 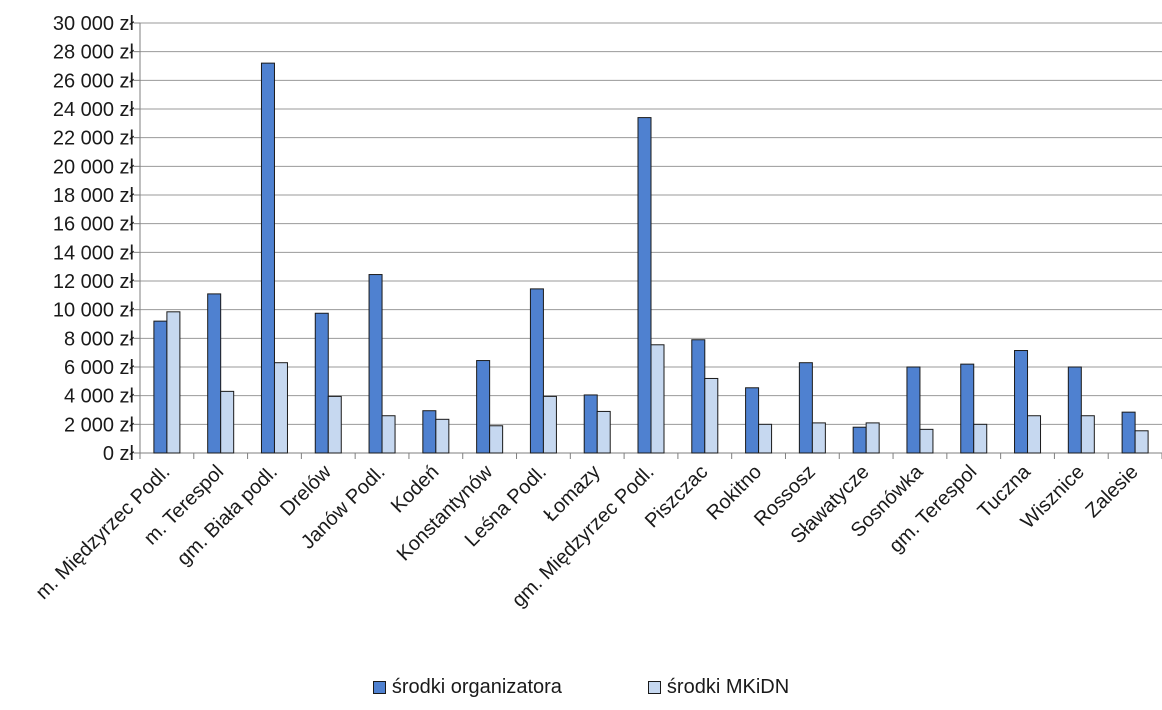 I want to click on y-tick-label: 12 000 zł, so click(x=94, y=282).